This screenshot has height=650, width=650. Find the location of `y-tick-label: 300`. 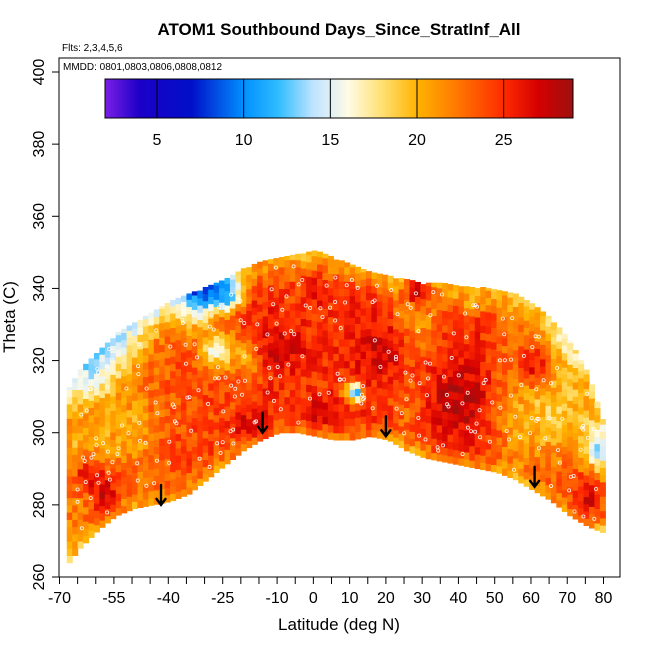

y-tick-label: 300 is located at coordinates (39, 432).